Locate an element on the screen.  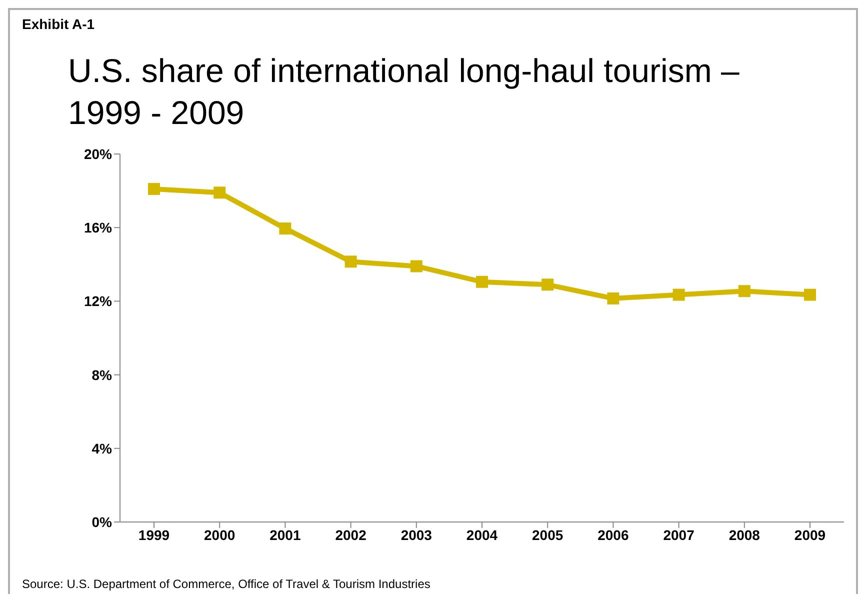
source-note: Source: U.S. Department of Commerce, Office of Travel & Tourism Industries is located at coordinates (226, 584).